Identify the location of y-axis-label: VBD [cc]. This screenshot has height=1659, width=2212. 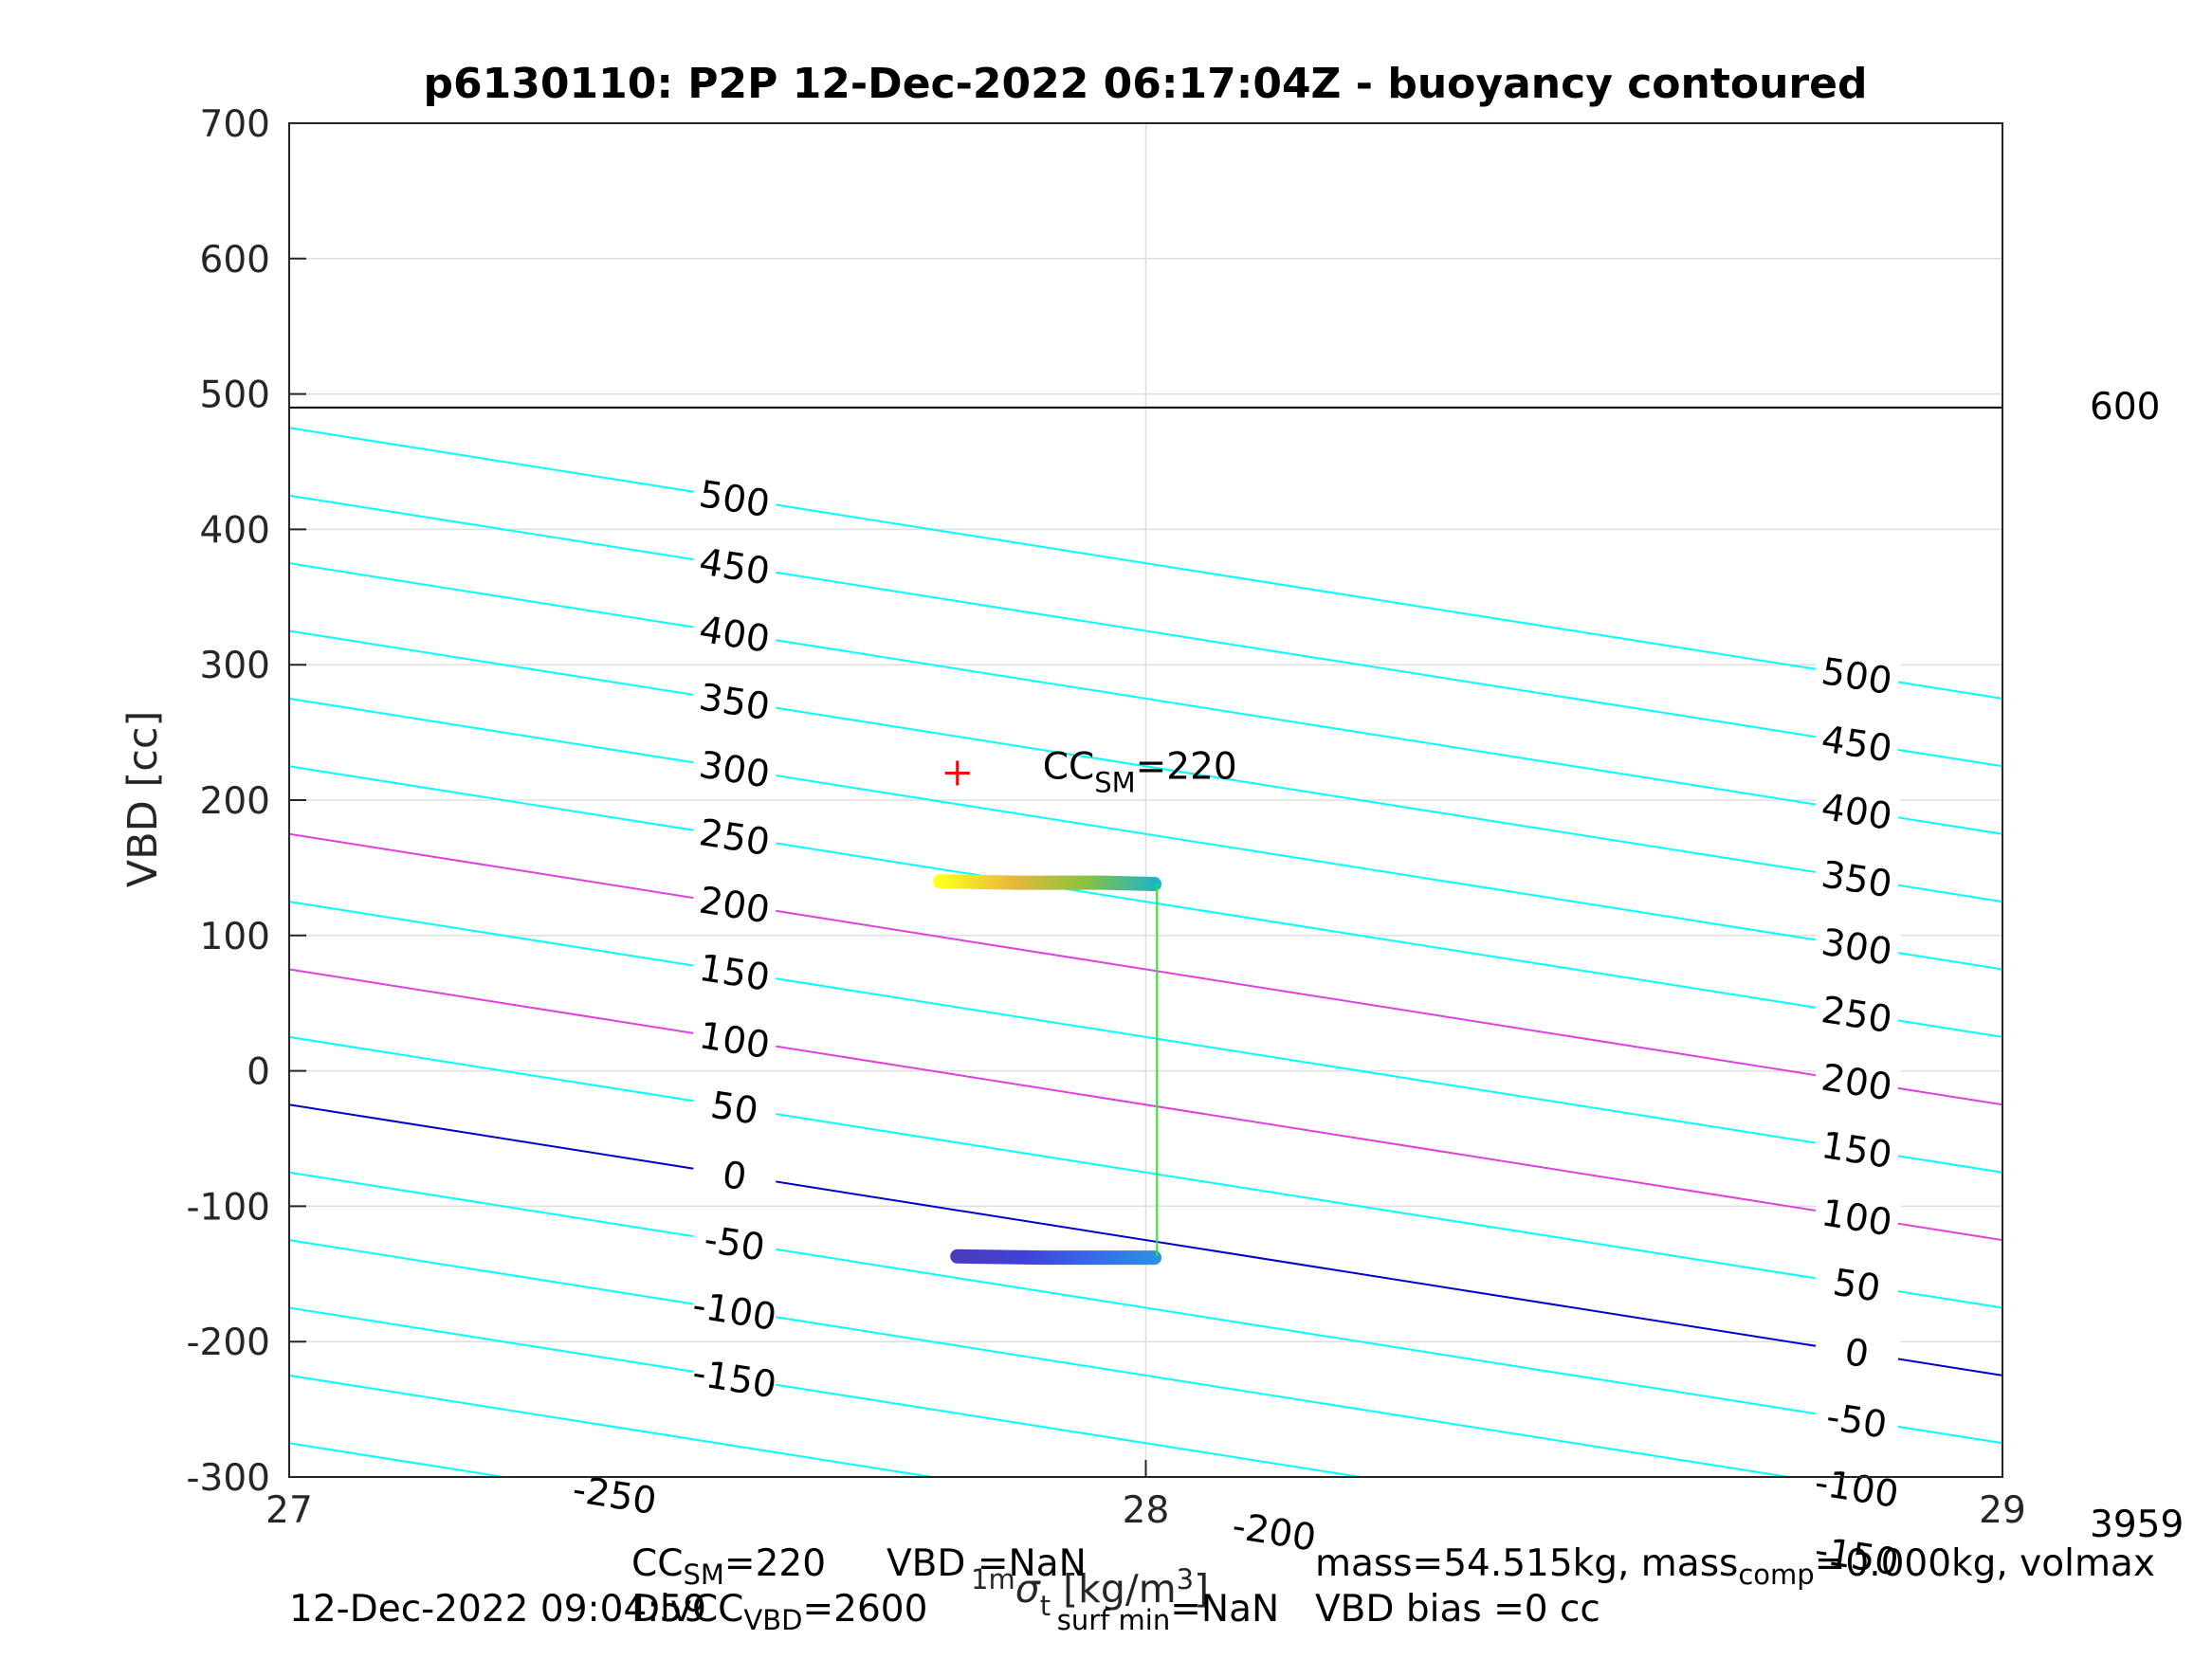
(143, 799).